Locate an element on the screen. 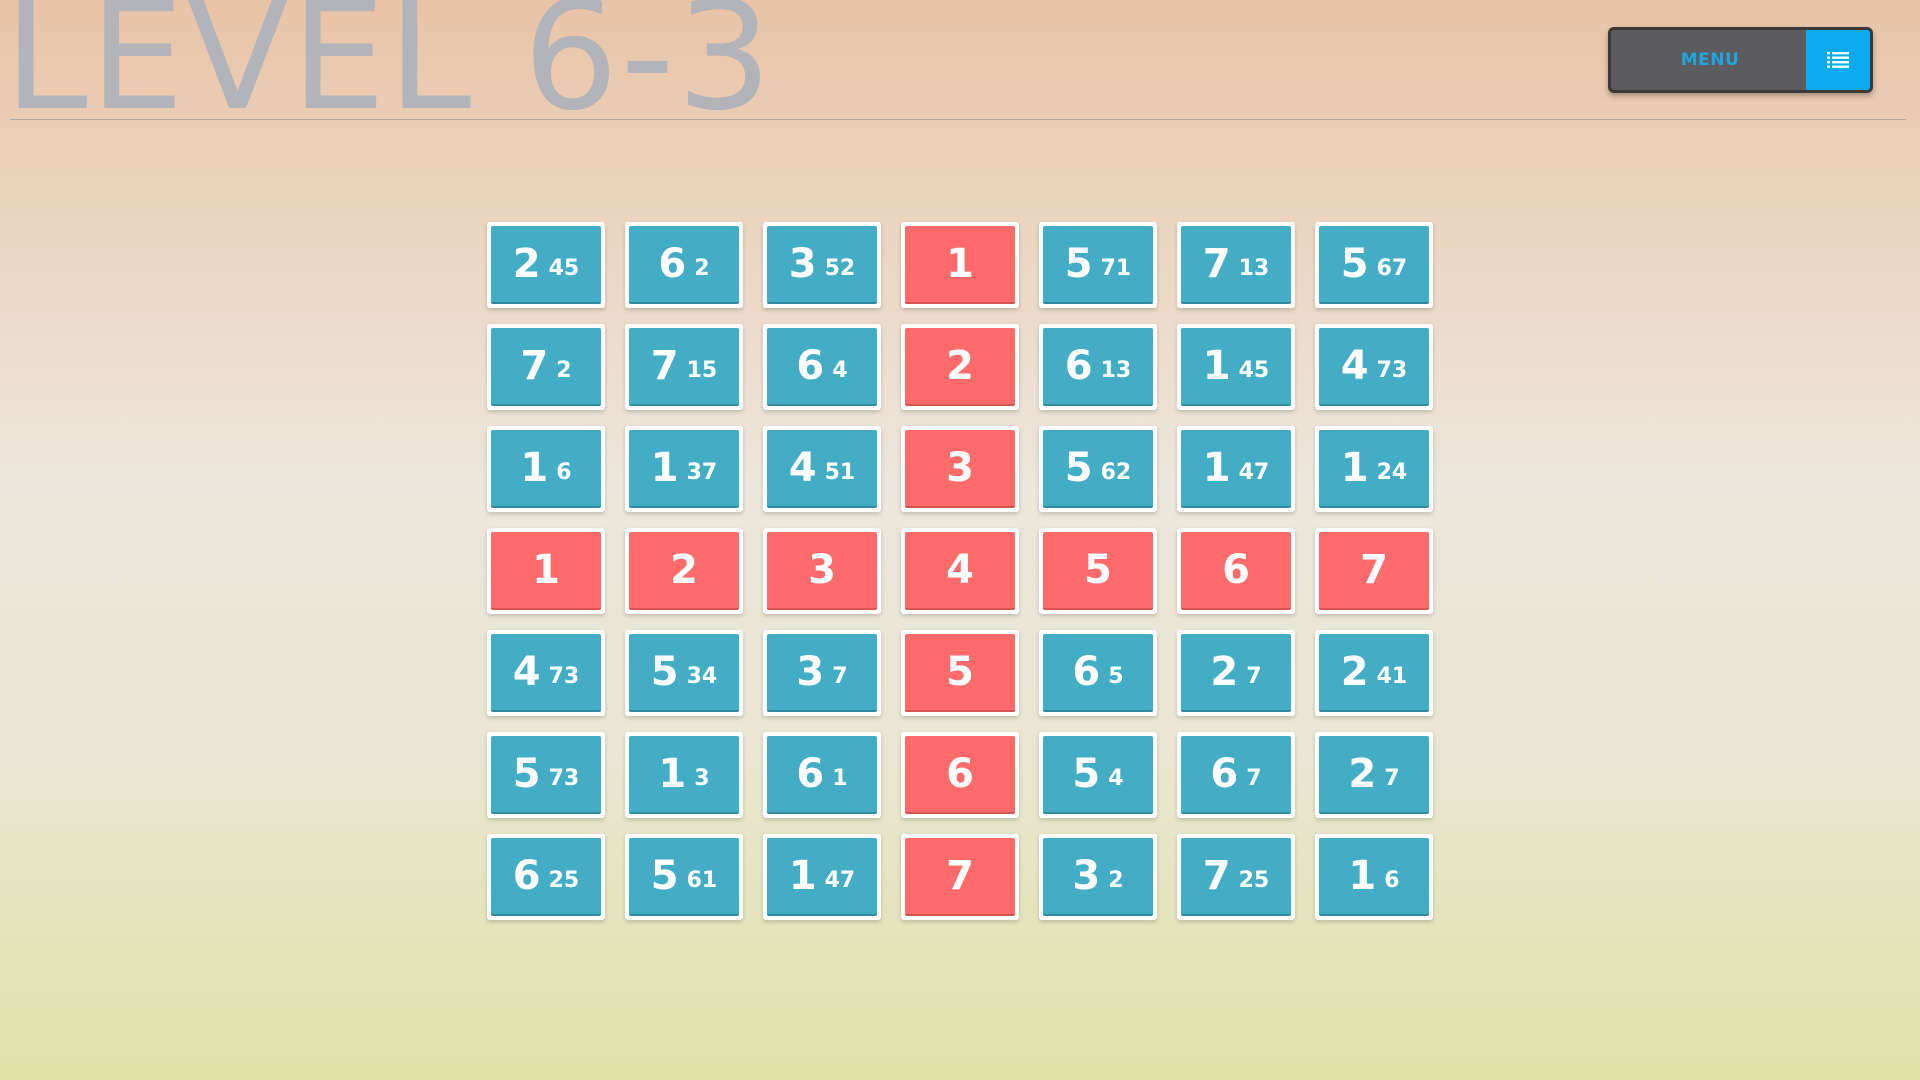 Image resolution: width=1920 pixels, height=1080 pixels. tile: 5 34 is located at coordinates (684, 673).